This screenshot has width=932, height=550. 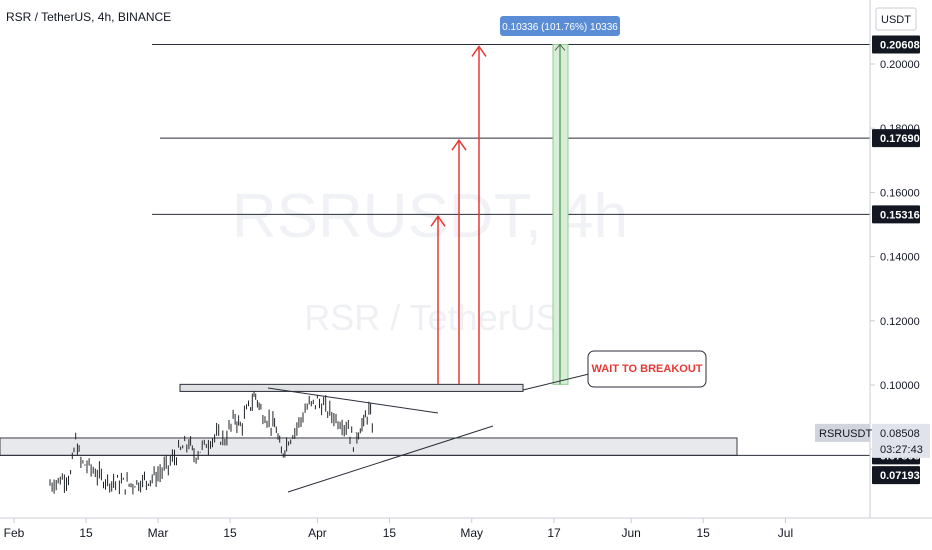 What do you see at coordinates (351, 387) in the screenshot?
I see `resistance-zone` at bounding box center [351, 387].